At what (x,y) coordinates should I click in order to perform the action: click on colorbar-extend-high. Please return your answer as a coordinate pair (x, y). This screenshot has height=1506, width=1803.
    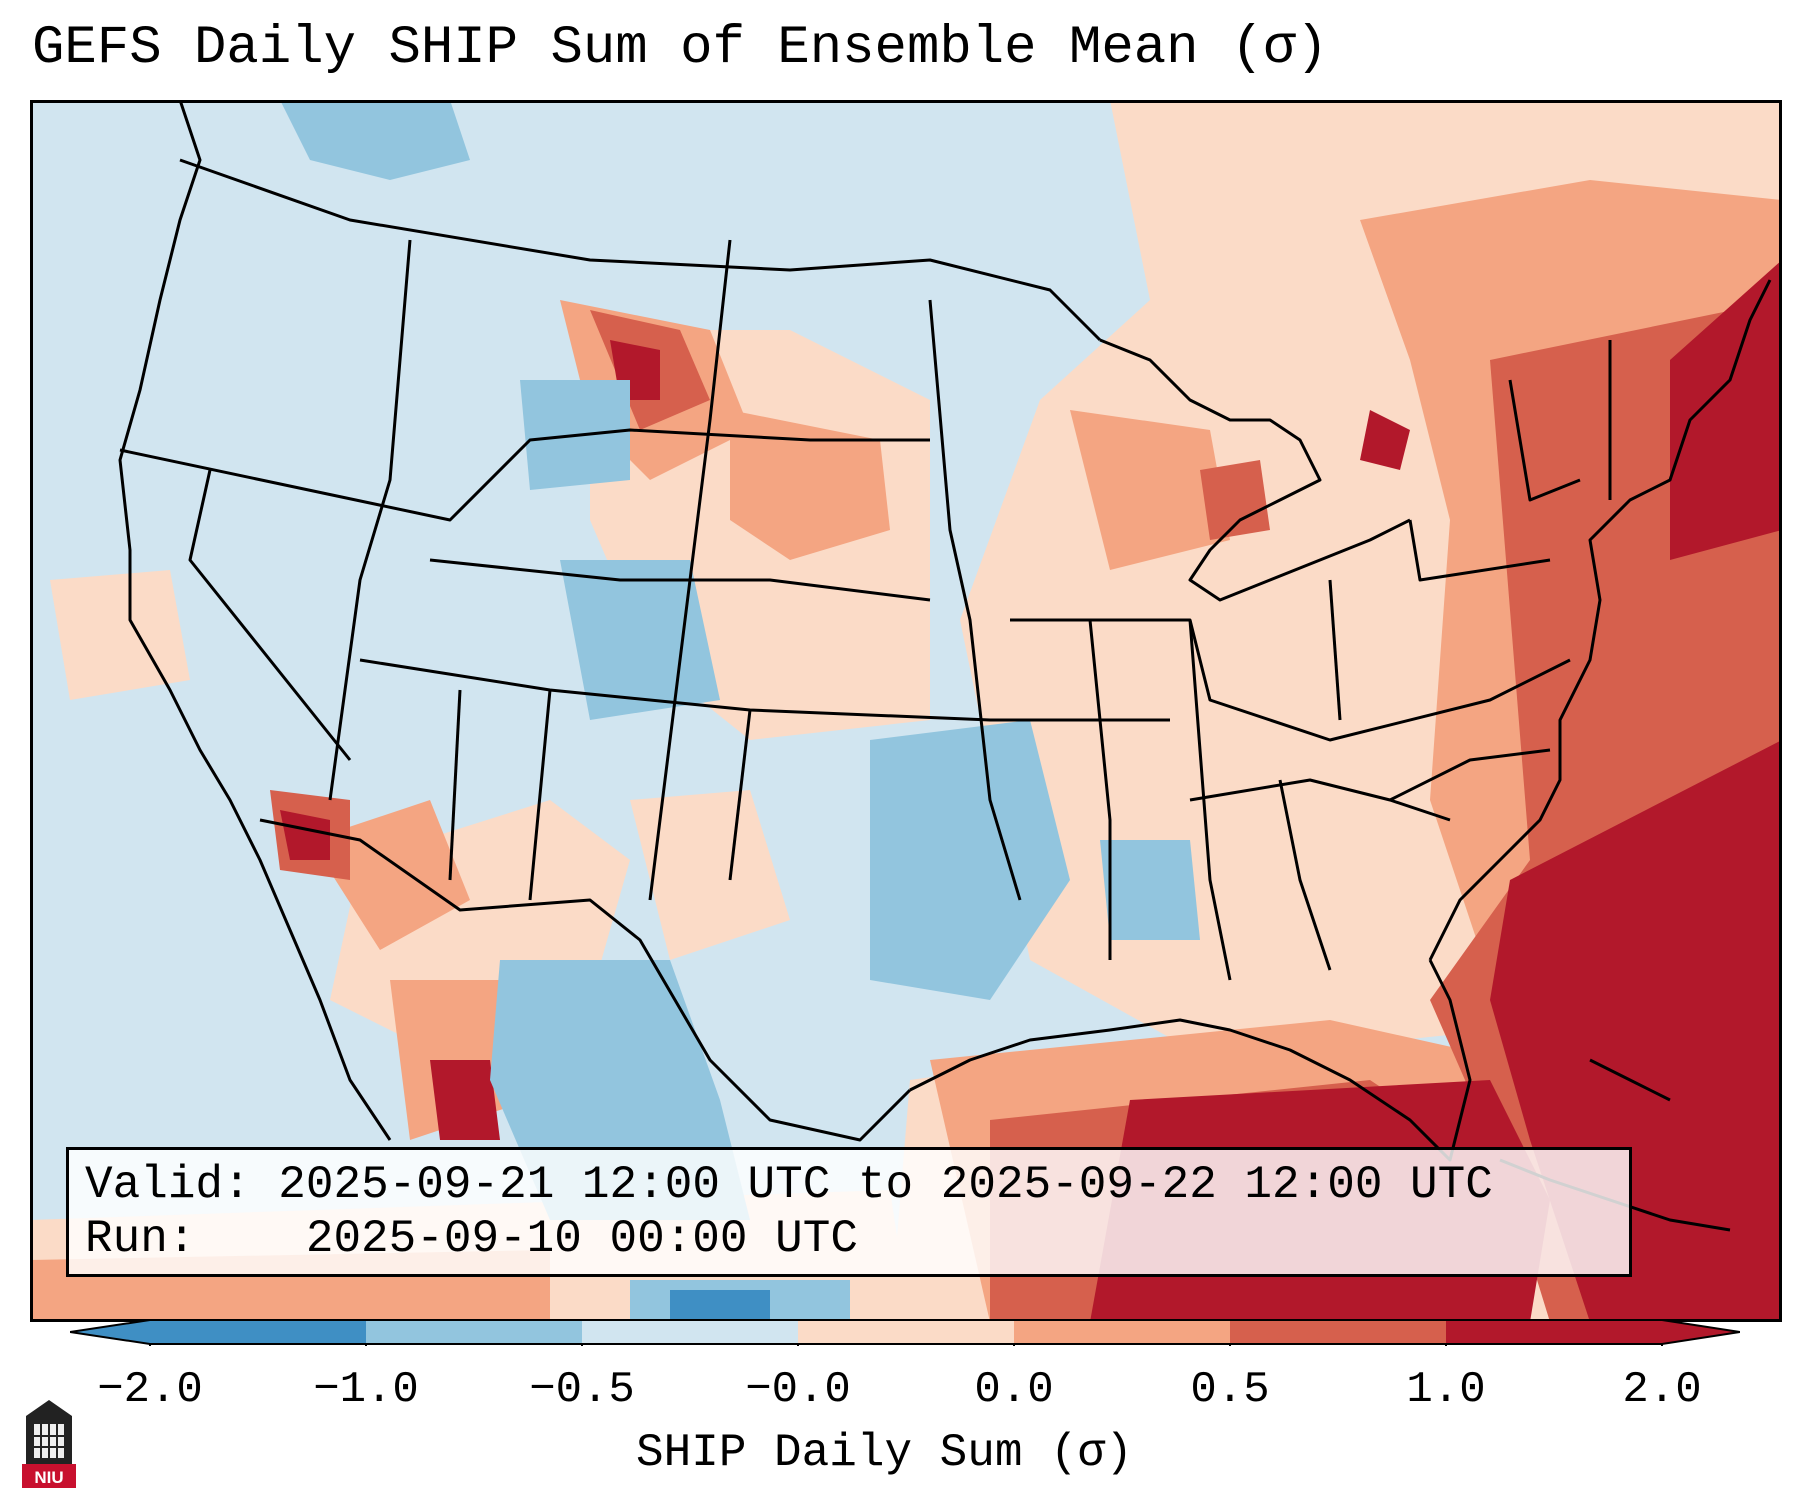
    Looking at the image, I should click on (1701, 1332).